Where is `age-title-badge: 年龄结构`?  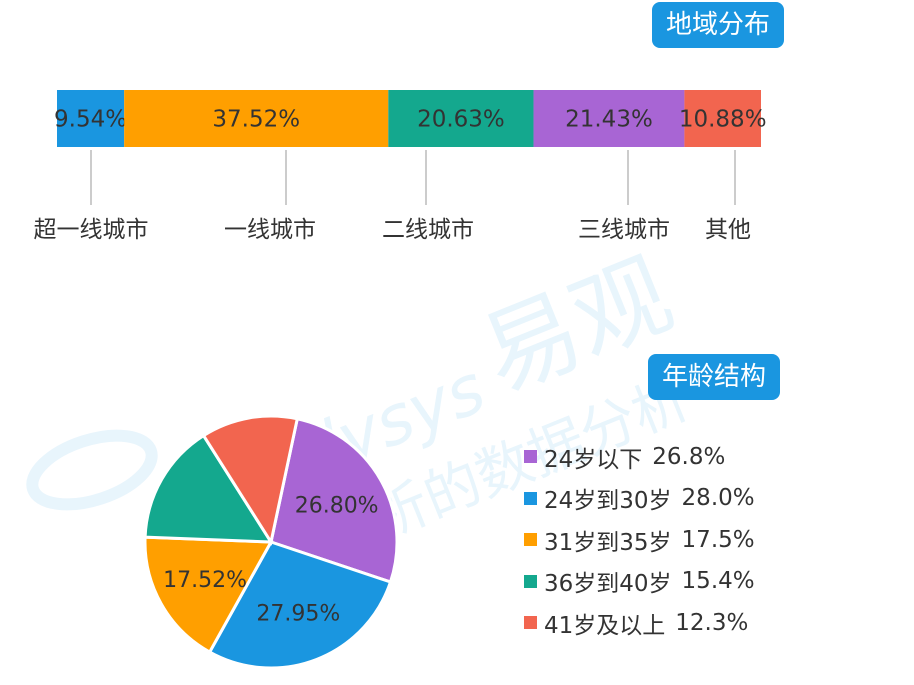 age-title-badge: 年龄结构 is located at coordinates (714, 377).